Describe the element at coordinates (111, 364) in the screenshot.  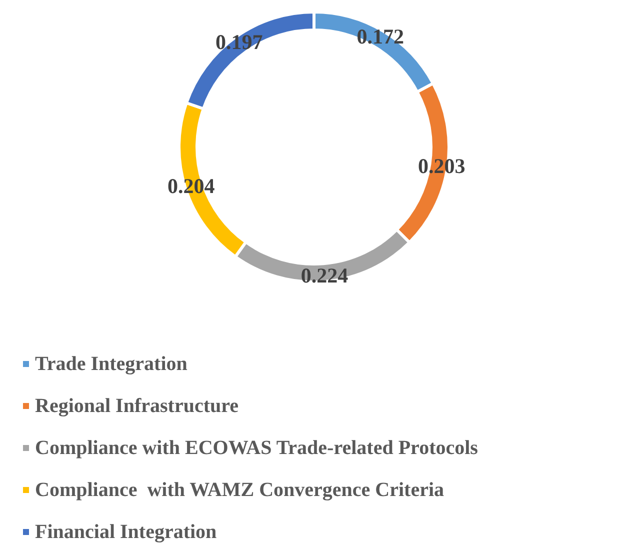
I see `legend-label: Trade Integration` at that location.